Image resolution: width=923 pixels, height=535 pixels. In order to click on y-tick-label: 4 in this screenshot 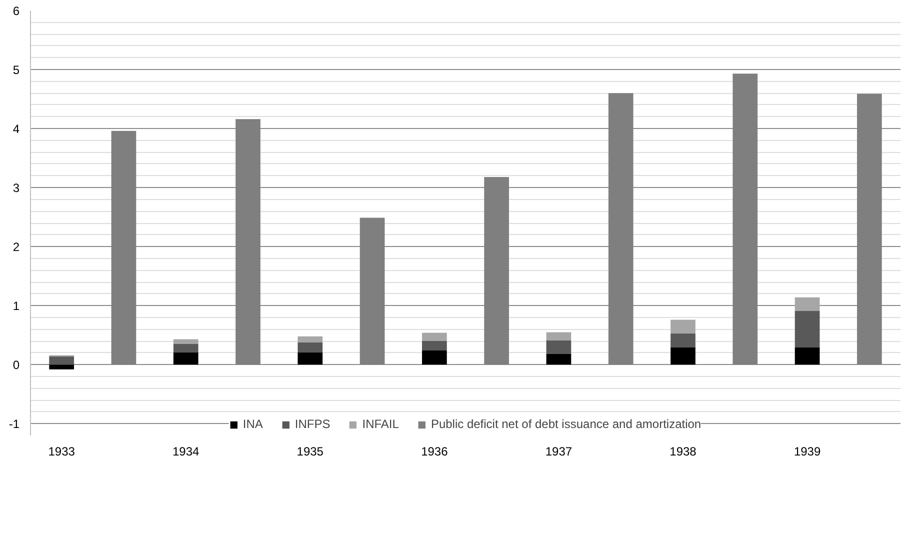, I will do `click(16, 129)`.